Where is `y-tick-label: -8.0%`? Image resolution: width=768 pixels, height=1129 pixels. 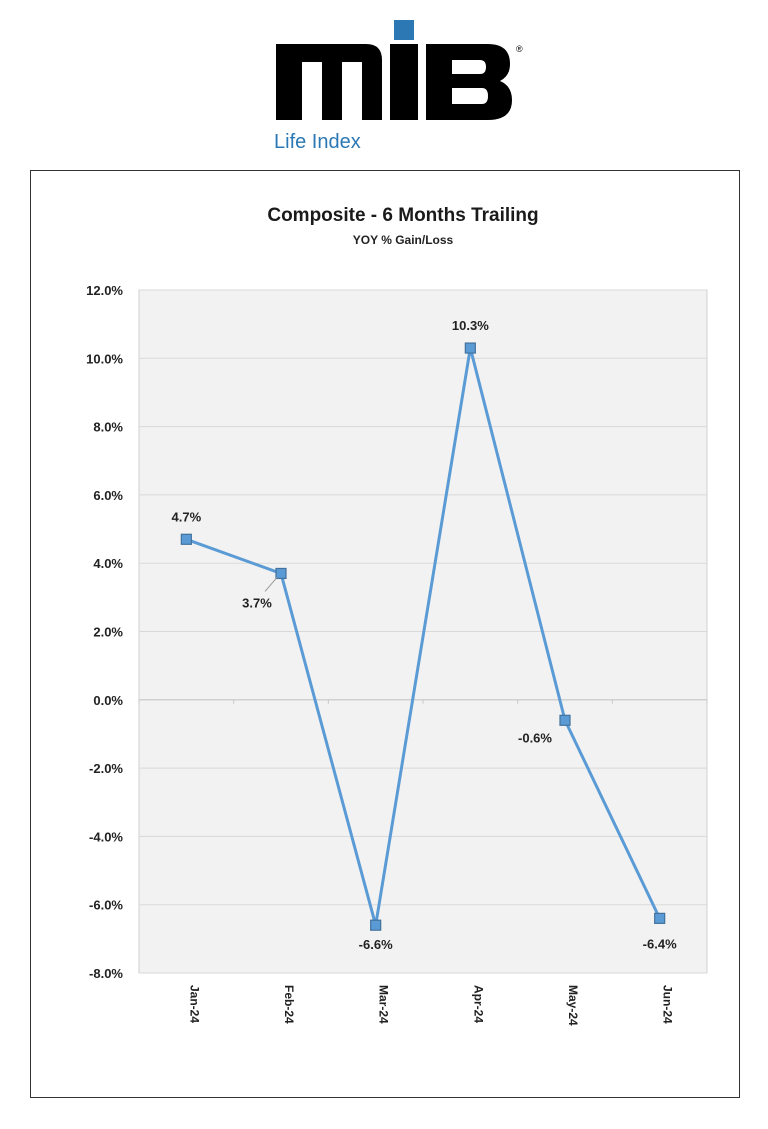
y-tick-label: -8.0% is located at coordinates (106, 973).